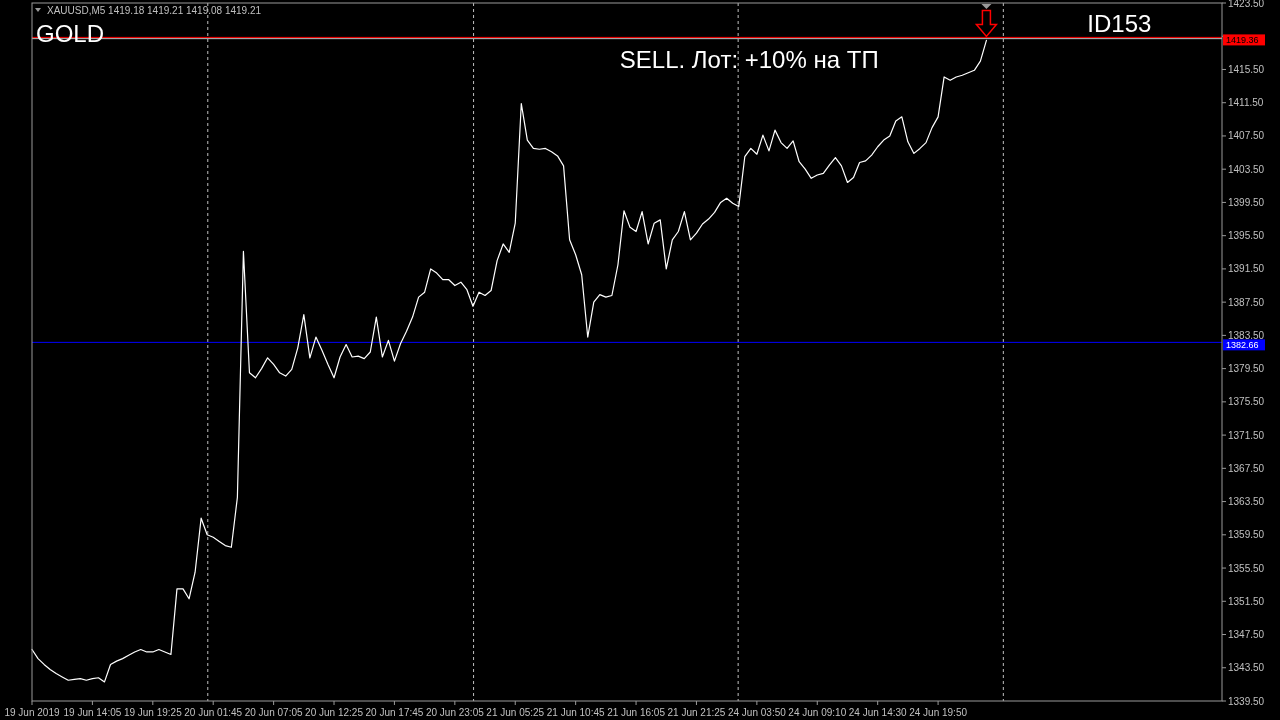 The image size is (1280, 720). Describe the element at coordinates (1246, 4) in the screenshot. I see `y-tick-label: 1423.50` at that location.